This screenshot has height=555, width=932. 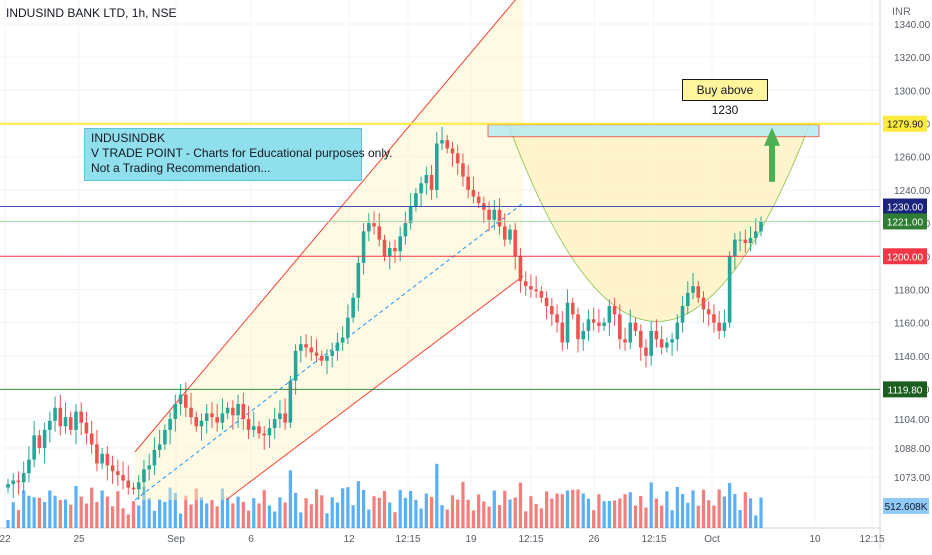 I want to click on price-tag-label: 1119.80, so click(x=905, y=390).